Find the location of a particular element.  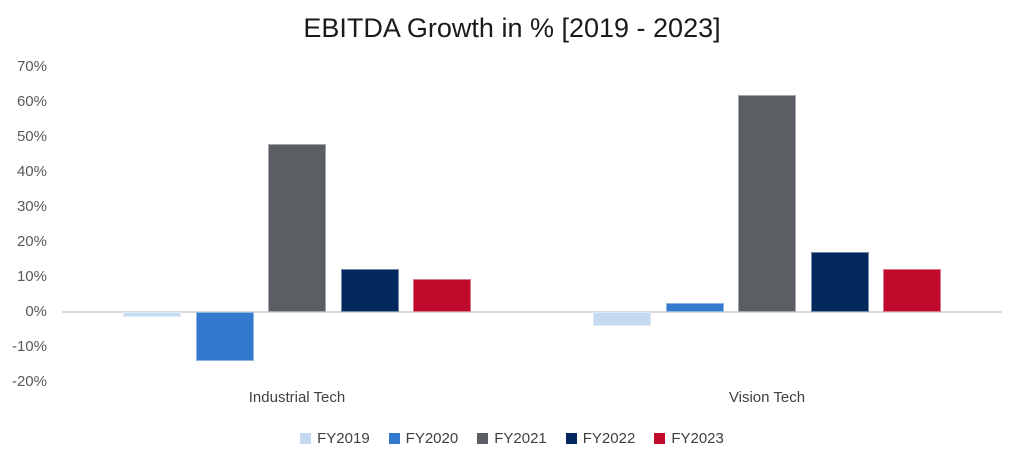

y-tick-label: 20% is located at coordinates (31, 241).